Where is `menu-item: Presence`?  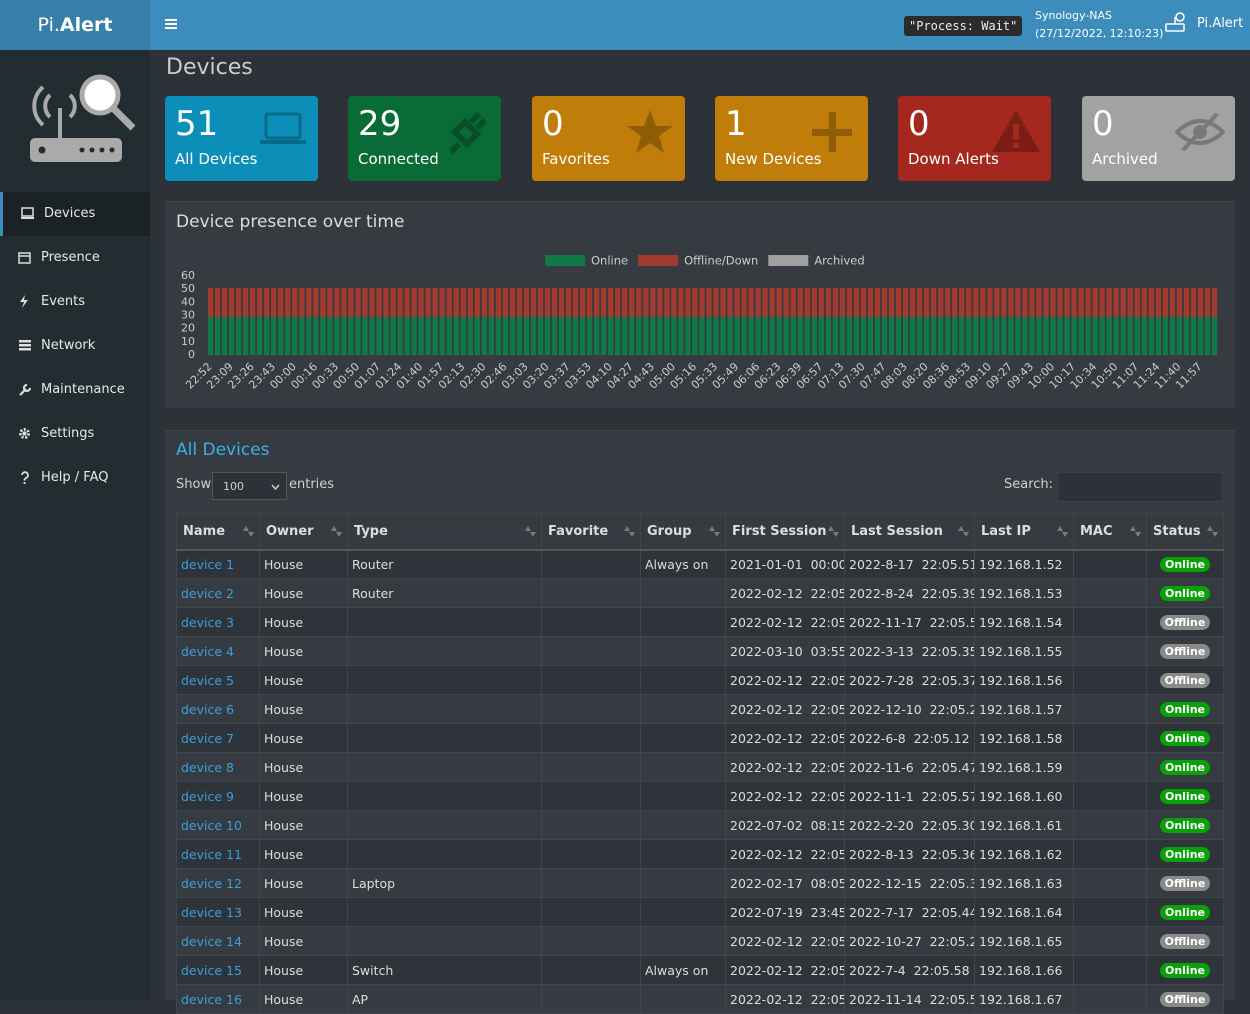
menu-item: Presence is located at coordinates (75, 258).